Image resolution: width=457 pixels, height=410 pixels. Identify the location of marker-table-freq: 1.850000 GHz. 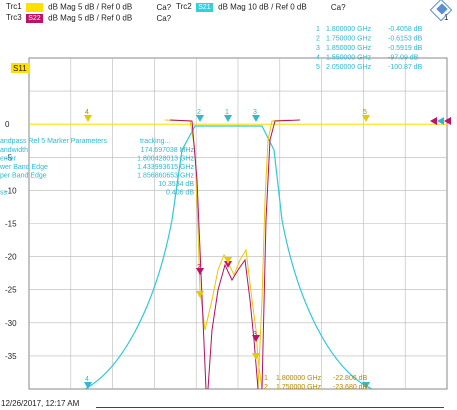
(349, 48).